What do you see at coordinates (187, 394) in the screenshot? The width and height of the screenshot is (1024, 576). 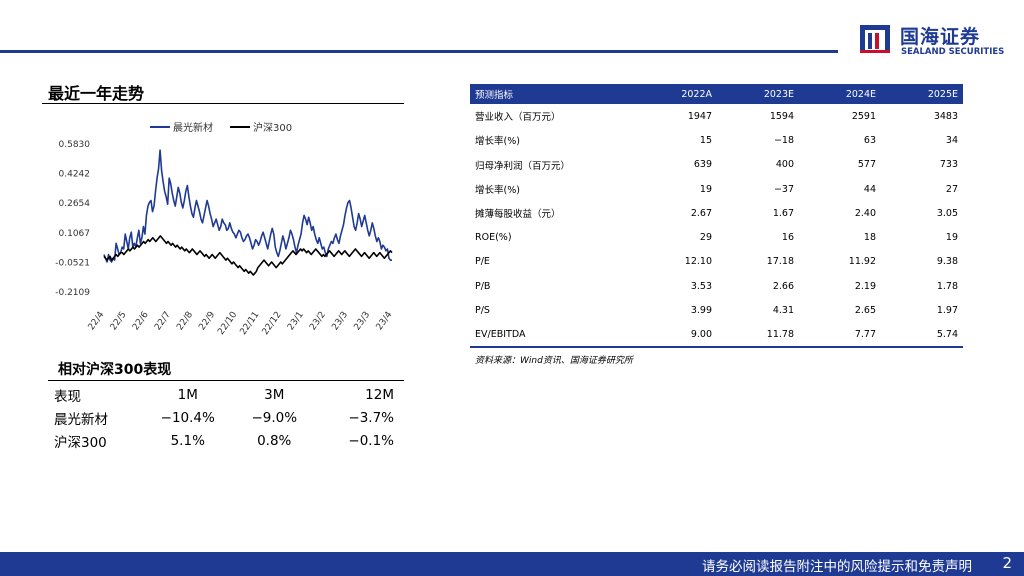 I see `relative-header-cell: 1M` at bounding box center [187, 394].